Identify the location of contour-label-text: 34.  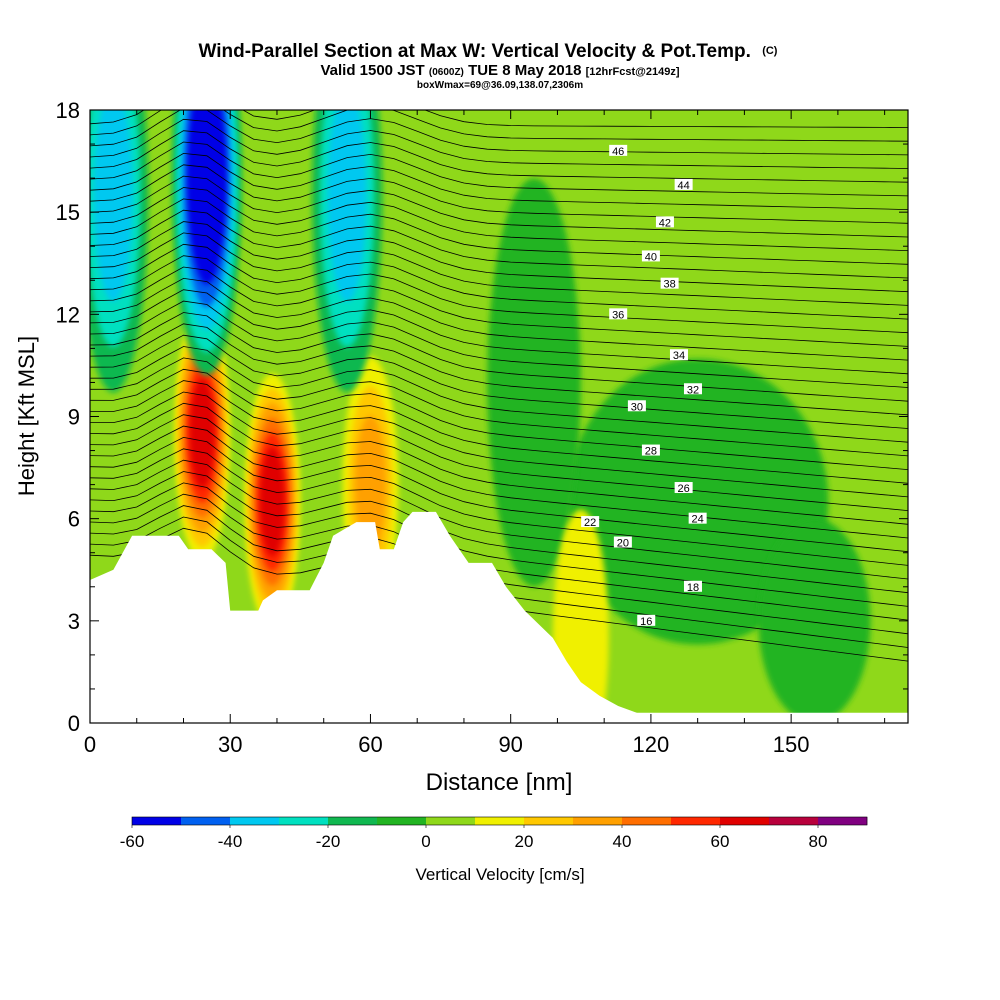
(679, 356).